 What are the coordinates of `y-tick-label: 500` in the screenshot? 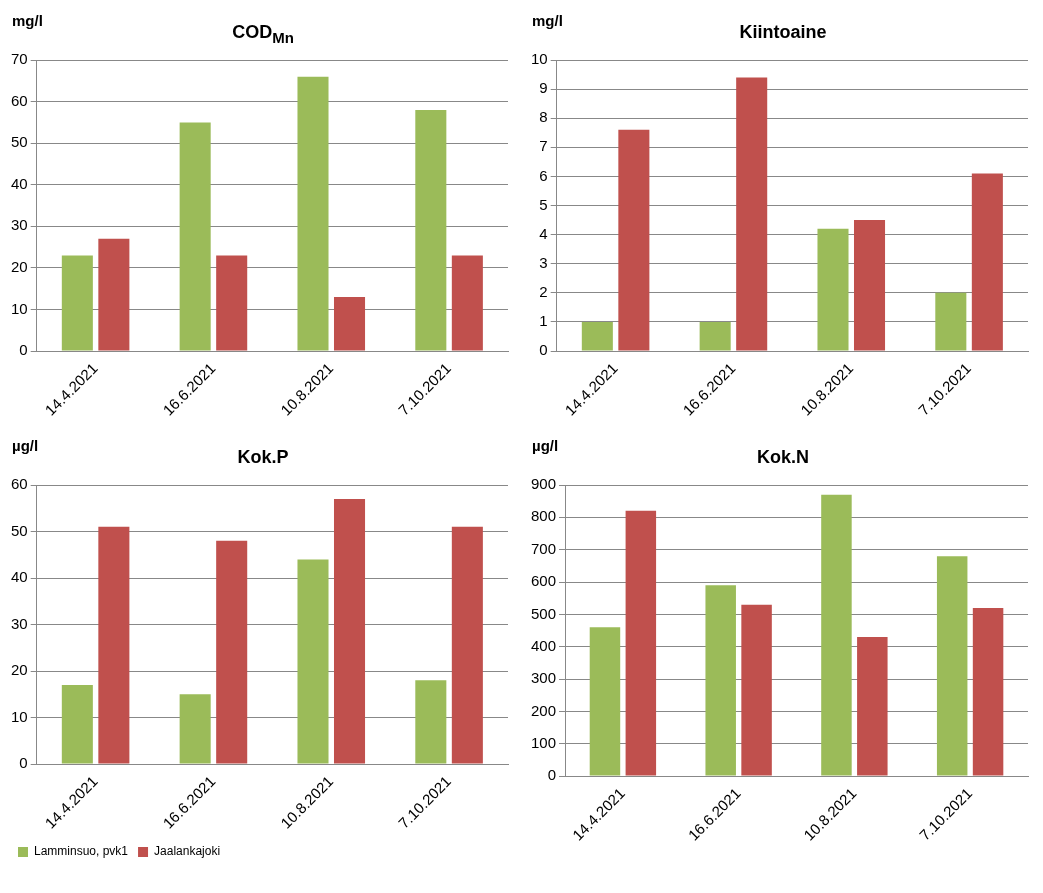 It's located at (544, 613).